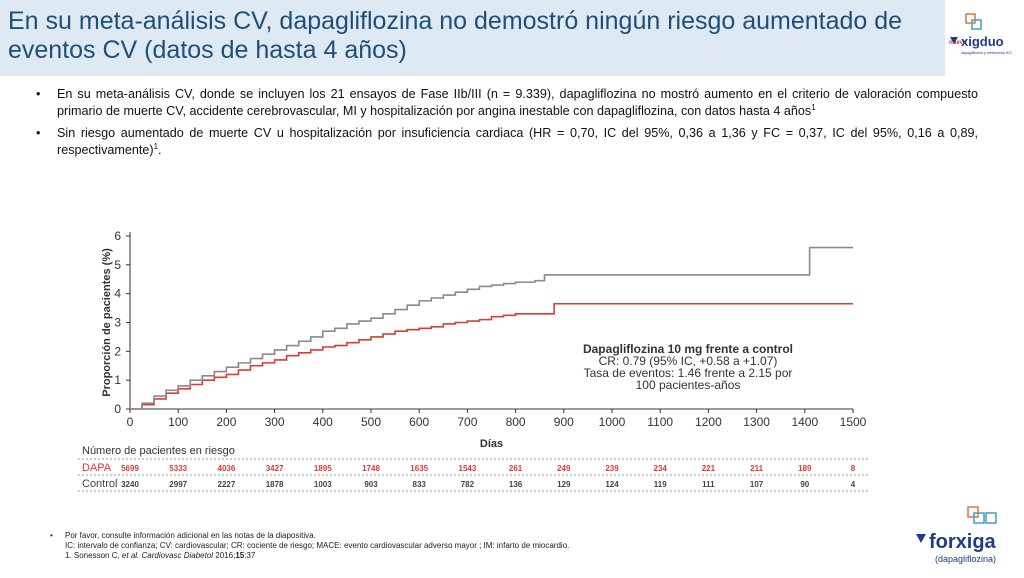 The height and width of the screenshot is (578, 1024). What do you see at coordinates (323, 422) in the screenshot?
I see `x-tick-label: 400` at bounding box center [323, 422].